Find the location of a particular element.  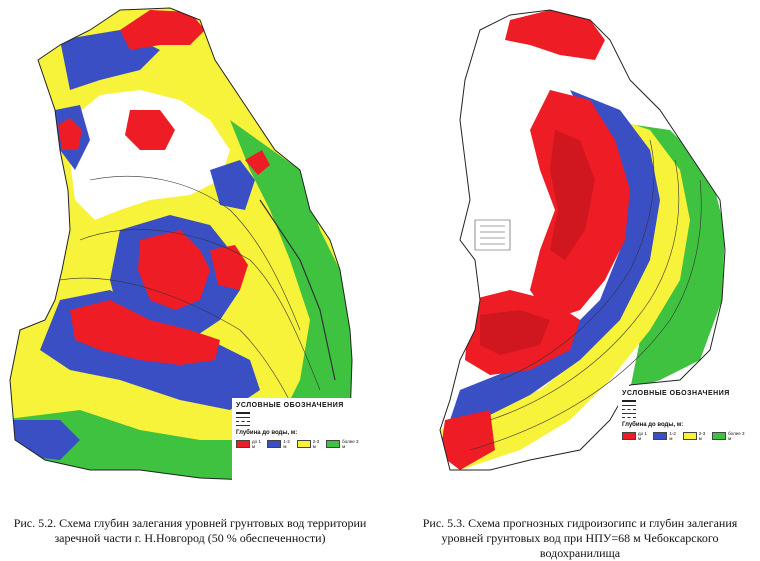

contour-line-icon is located at coordinates (243, 417).